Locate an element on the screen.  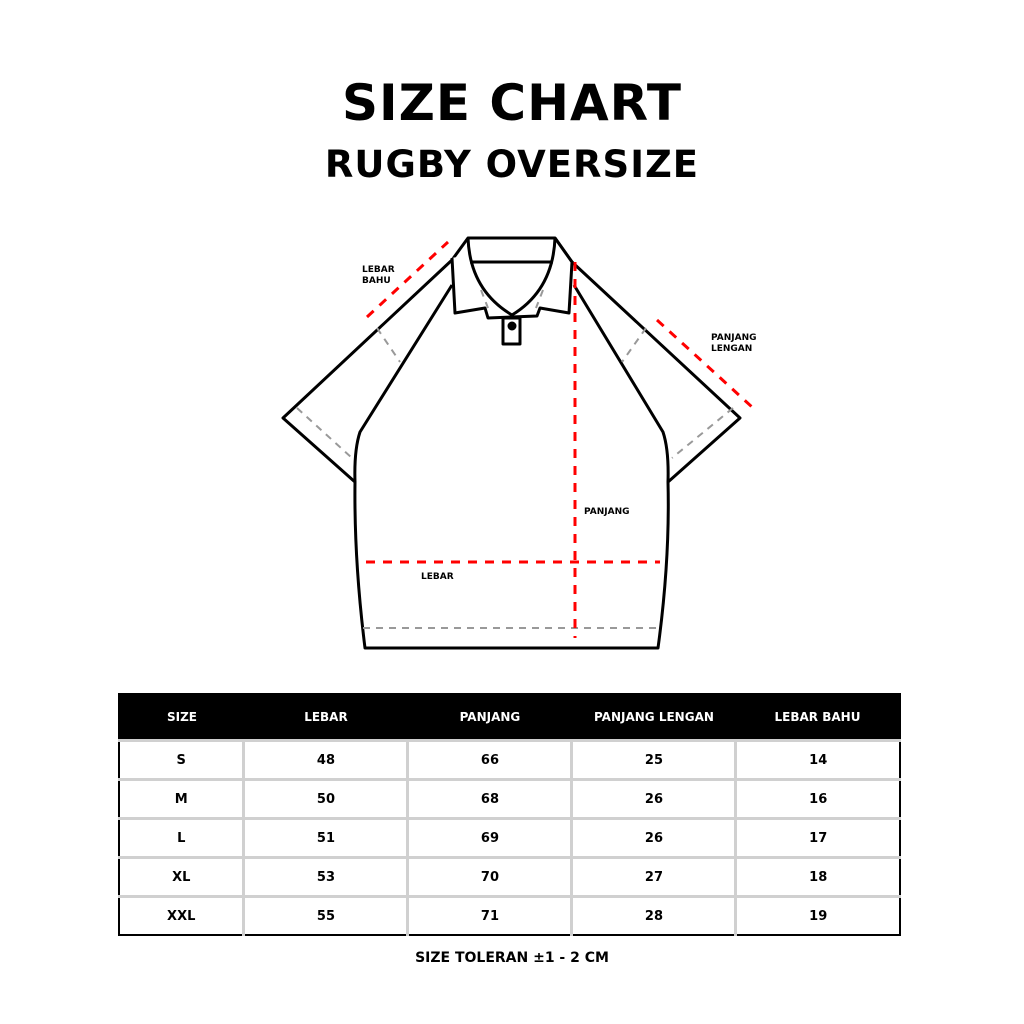
table-cell: 70 is located at coordinates (490, 877).